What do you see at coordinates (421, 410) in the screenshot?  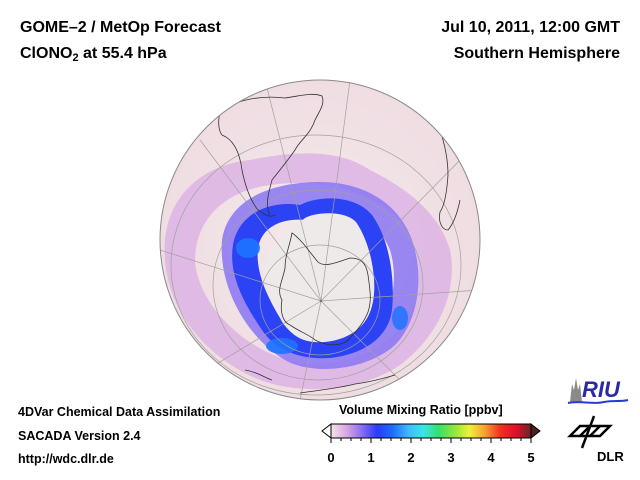 I see `colorbar-label: Volume Mixing Ratio [ppbv]` at bounding box center [421, 410].